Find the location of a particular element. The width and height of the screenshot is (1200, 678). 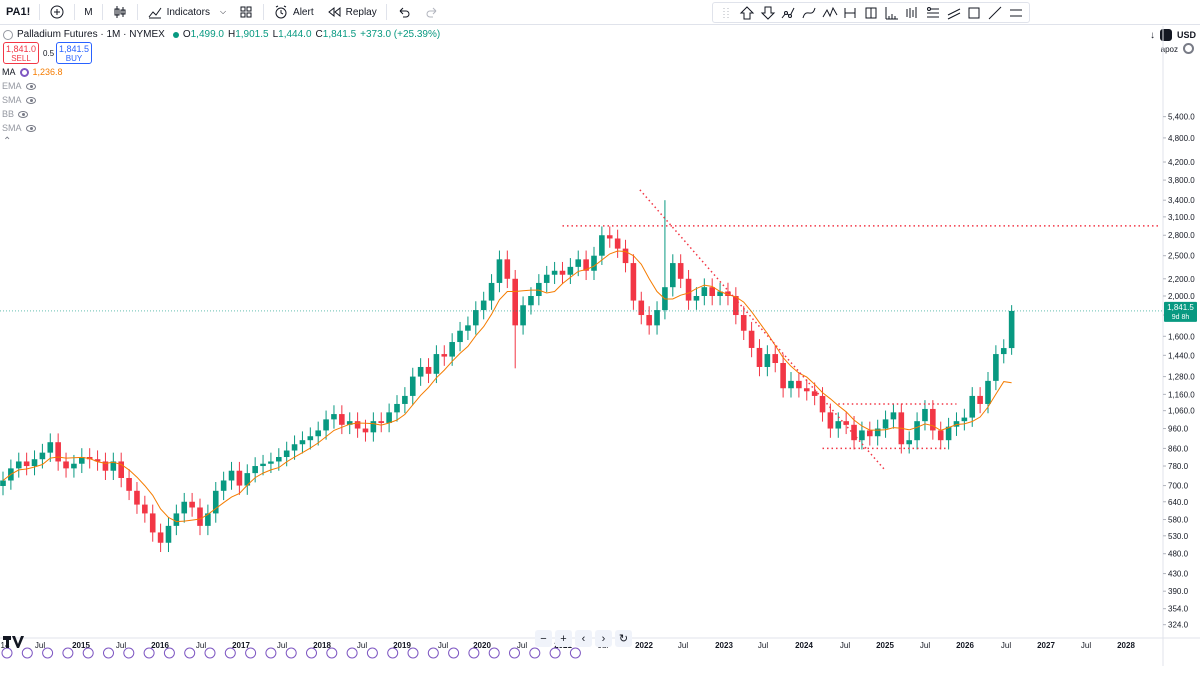

horizontal-lines-icon is located at coordinates (1016, 13).